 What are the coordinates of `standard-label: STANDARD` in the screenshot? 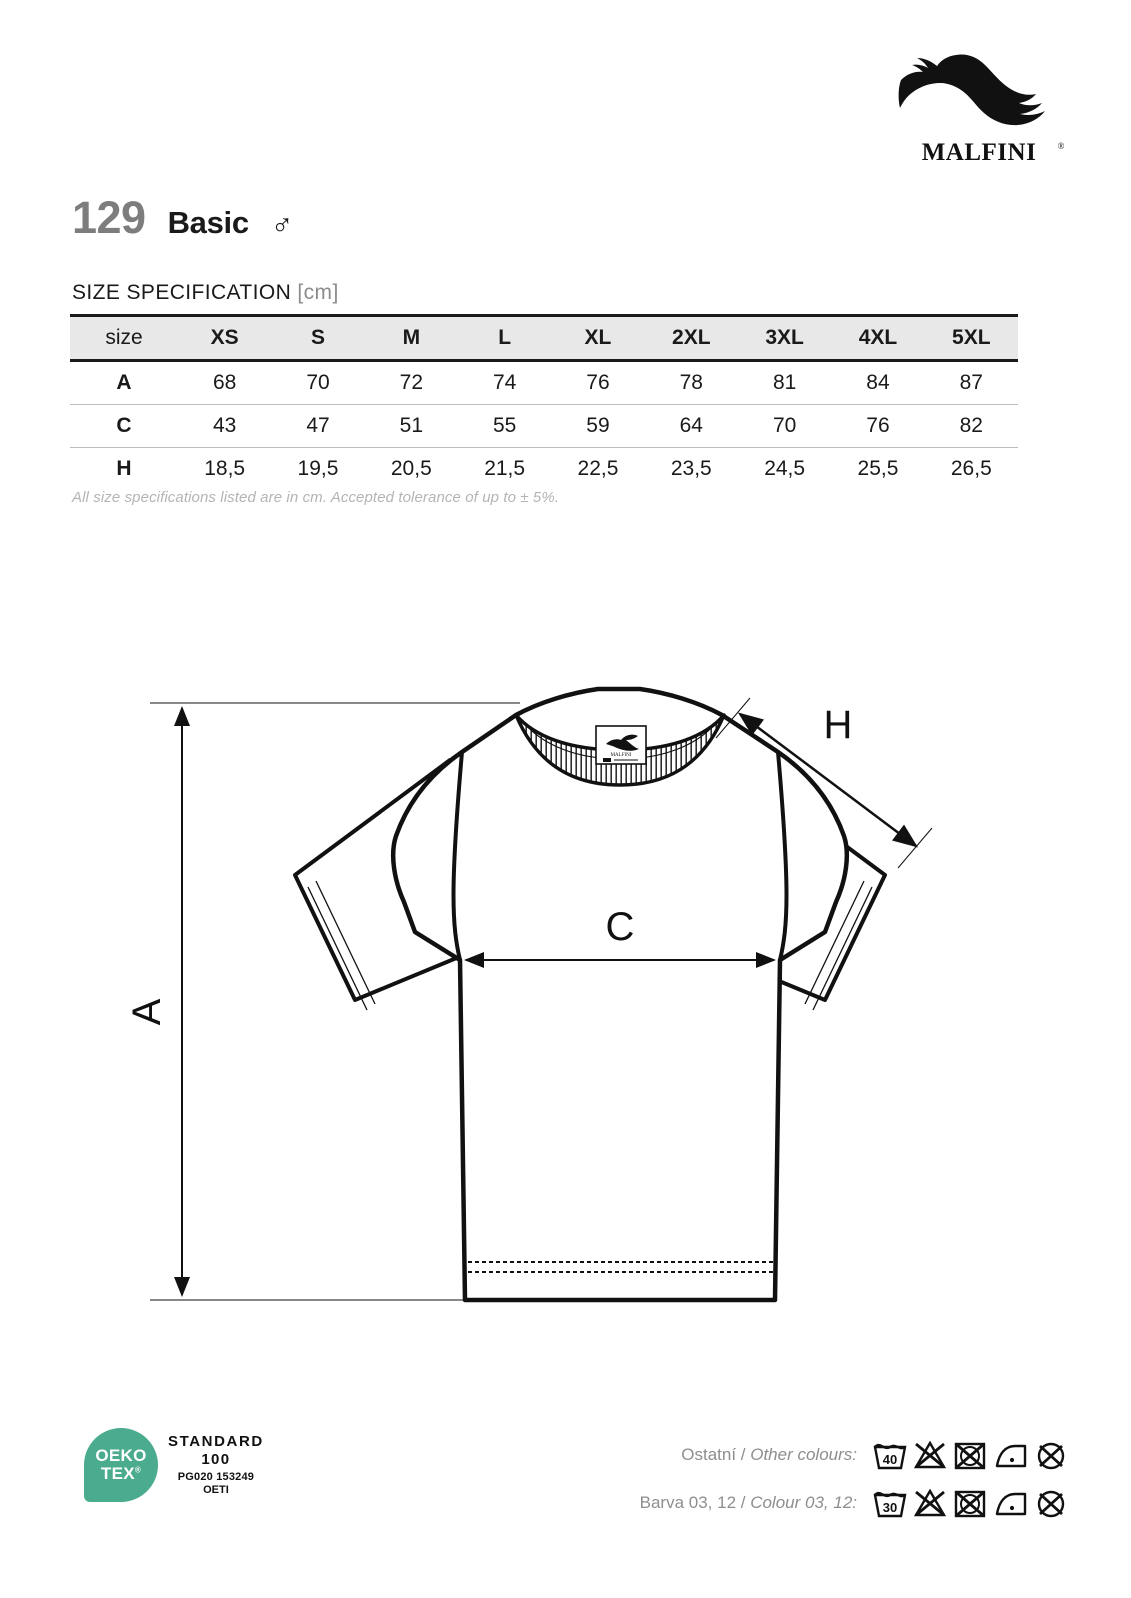 It's located at (216, 1441).